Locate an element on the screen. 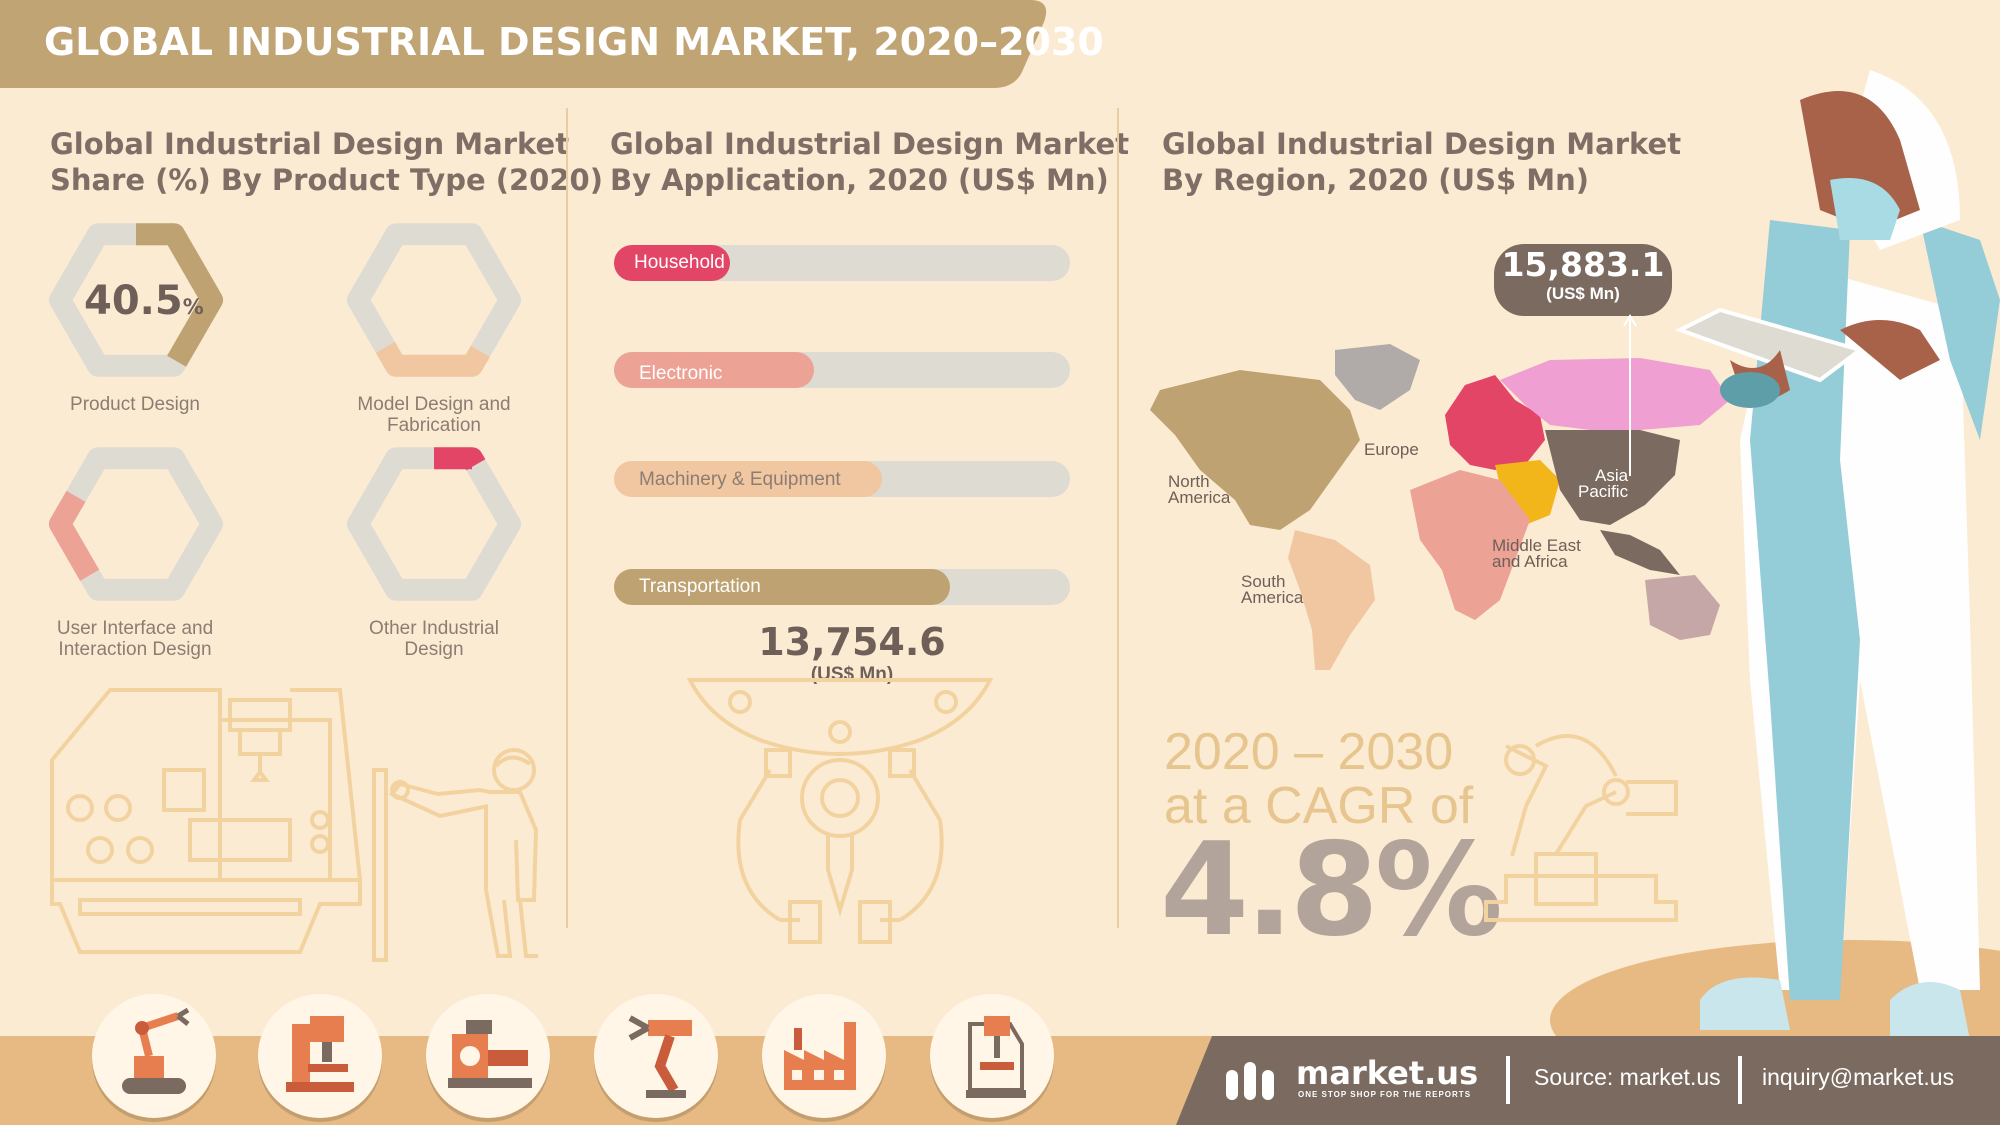  hex-label-ui-design: User Interface and Interaction Design is located at coordinates (135, 639).